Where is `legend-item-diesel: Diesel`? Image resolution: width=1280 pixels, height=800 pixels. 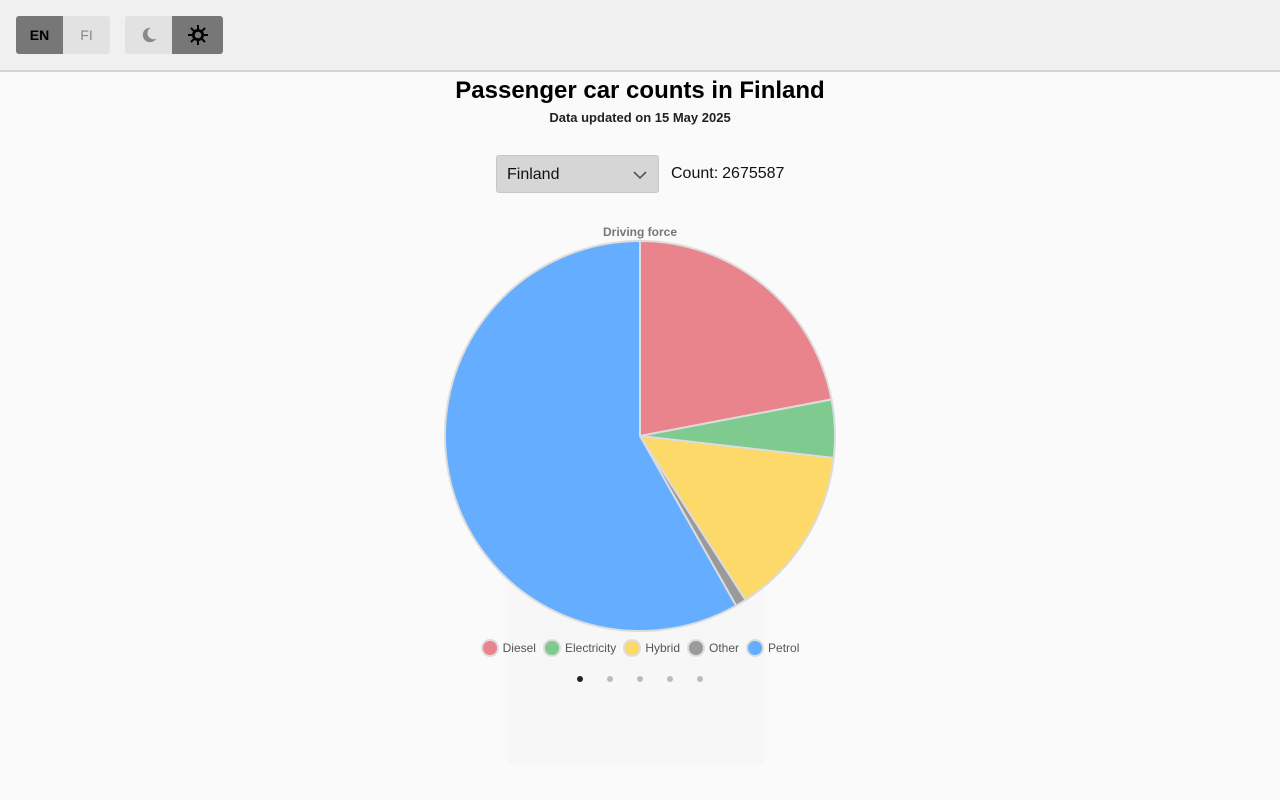
legend-item-diesel: Diesel is located at coordinates (508, 648).